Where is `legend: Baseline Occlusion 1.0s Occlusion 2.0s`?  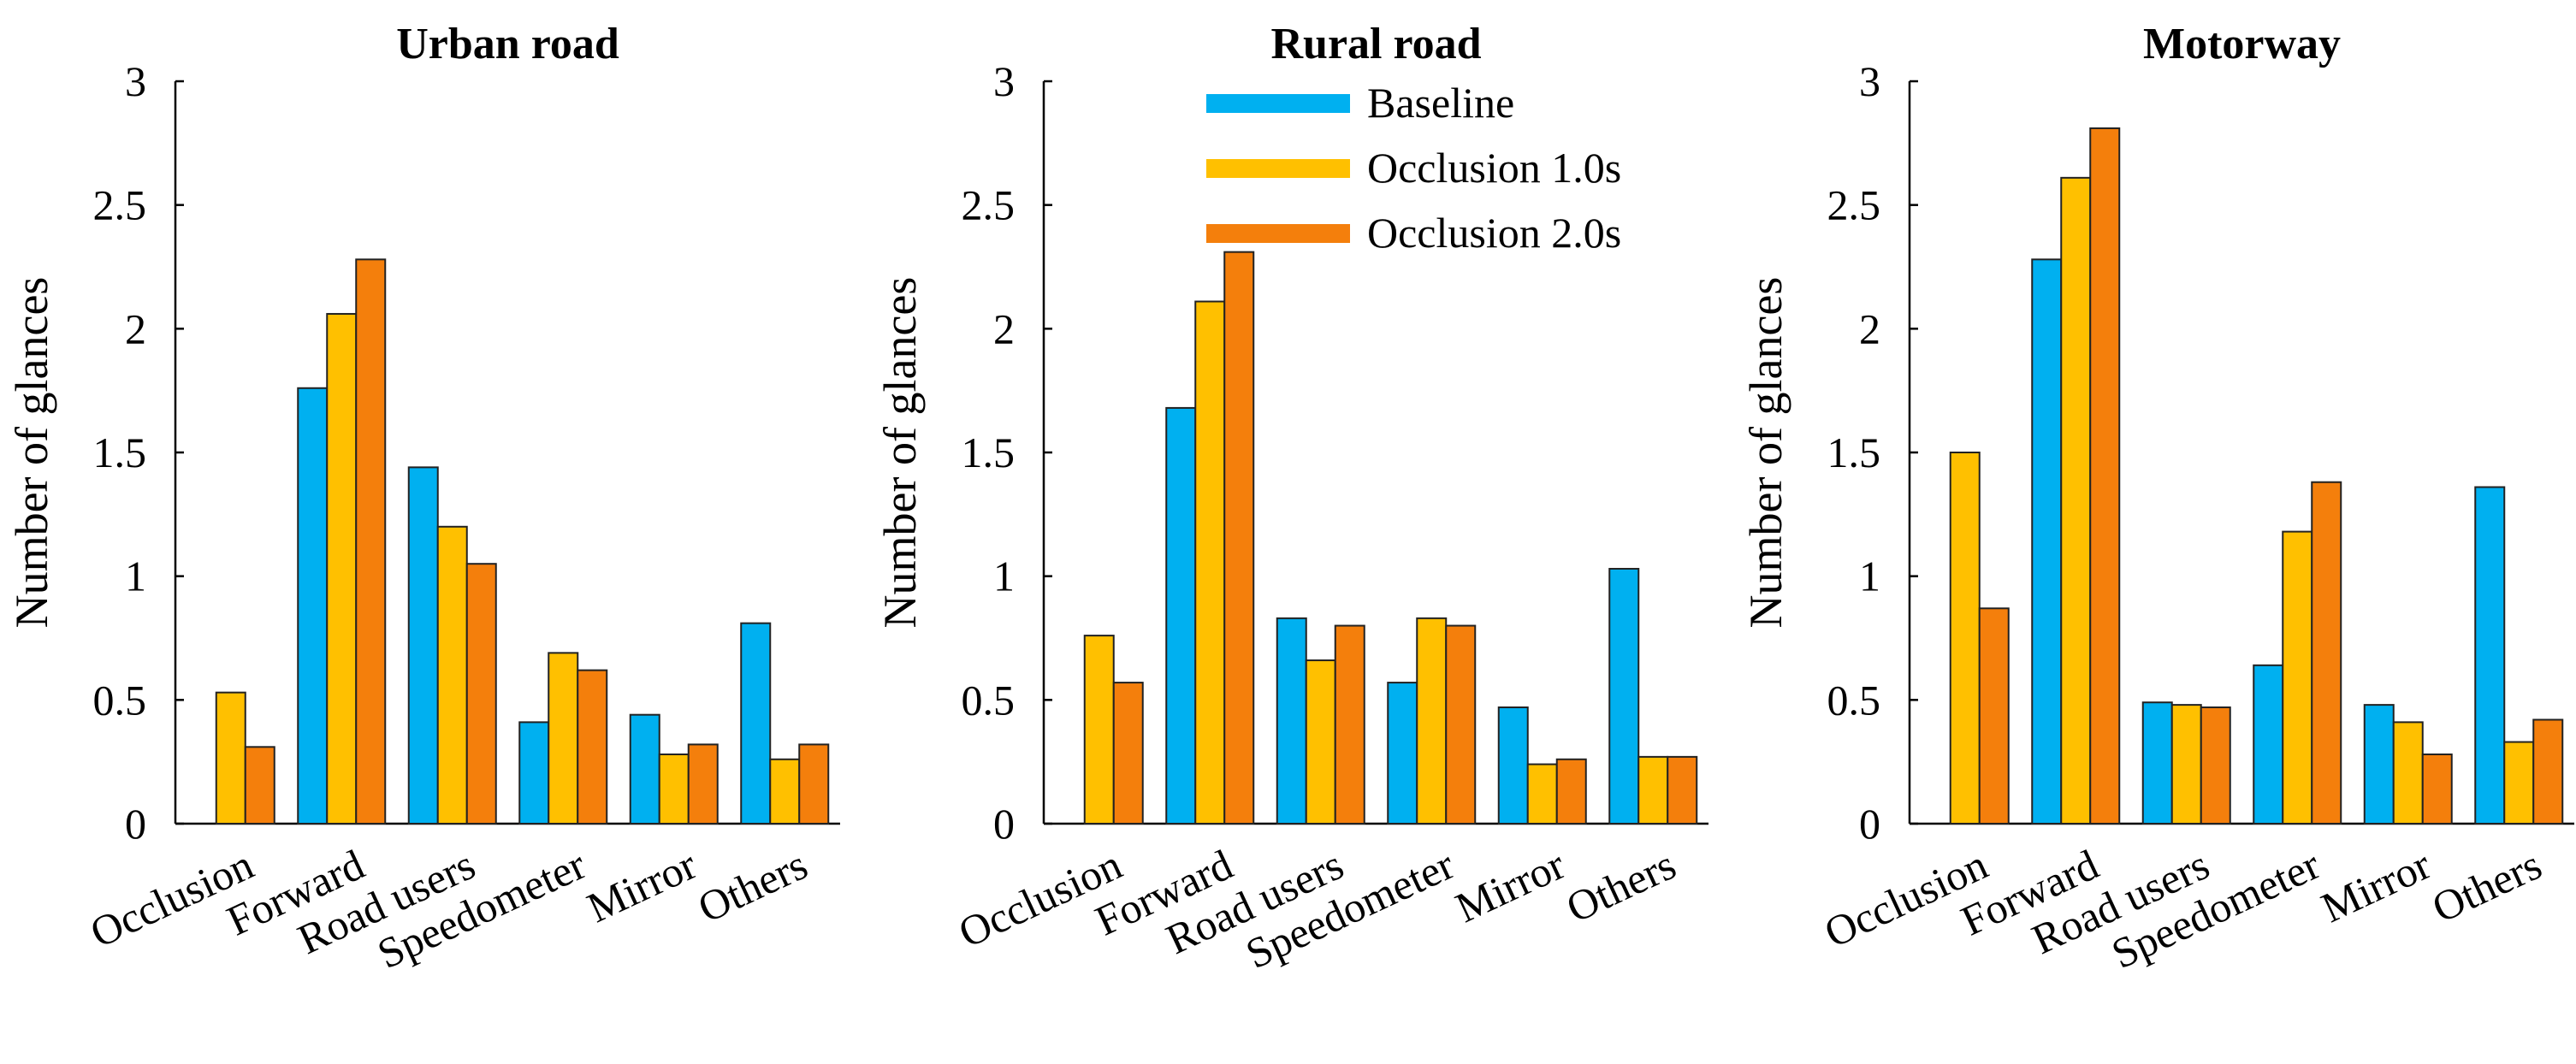 legend: Baseline Occlusion 1.0s Occlusion 2.0s is located at coordinates (1413, 168).